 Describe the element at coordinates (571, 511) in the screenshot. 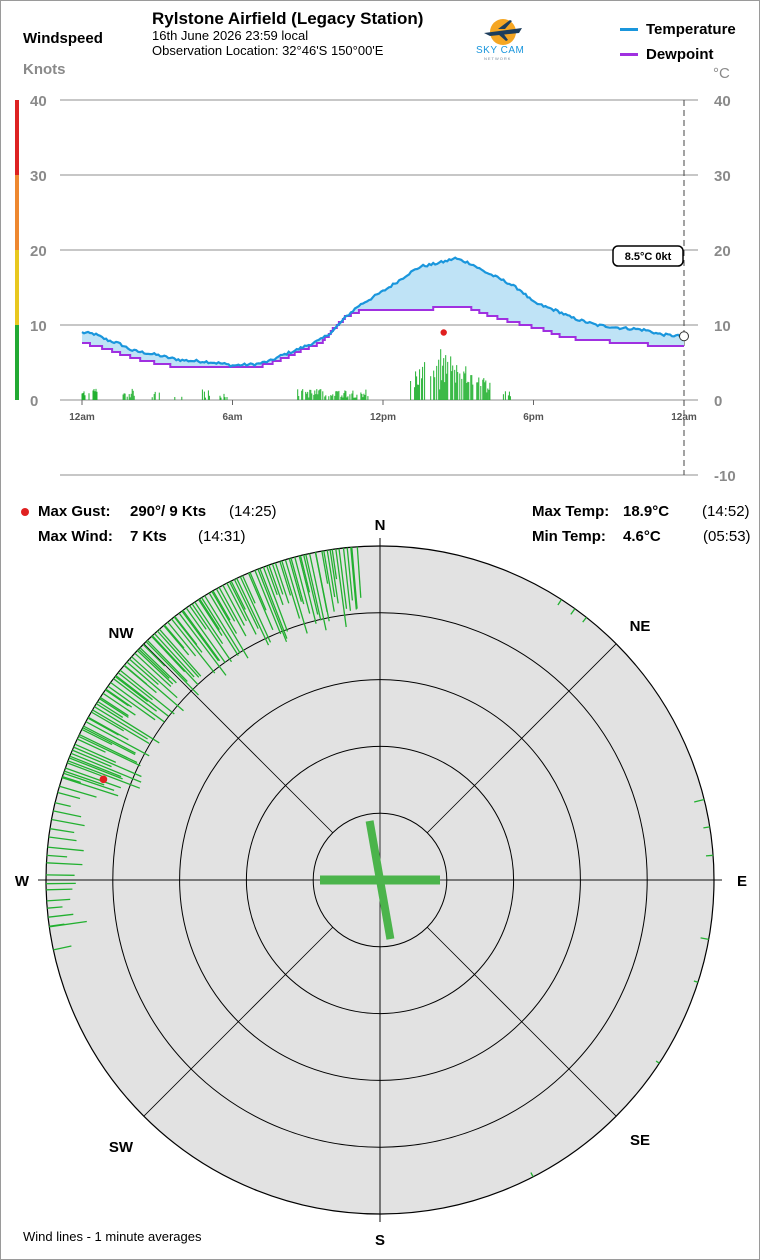

I see `max-temp-label: Max Temp:` at that location.